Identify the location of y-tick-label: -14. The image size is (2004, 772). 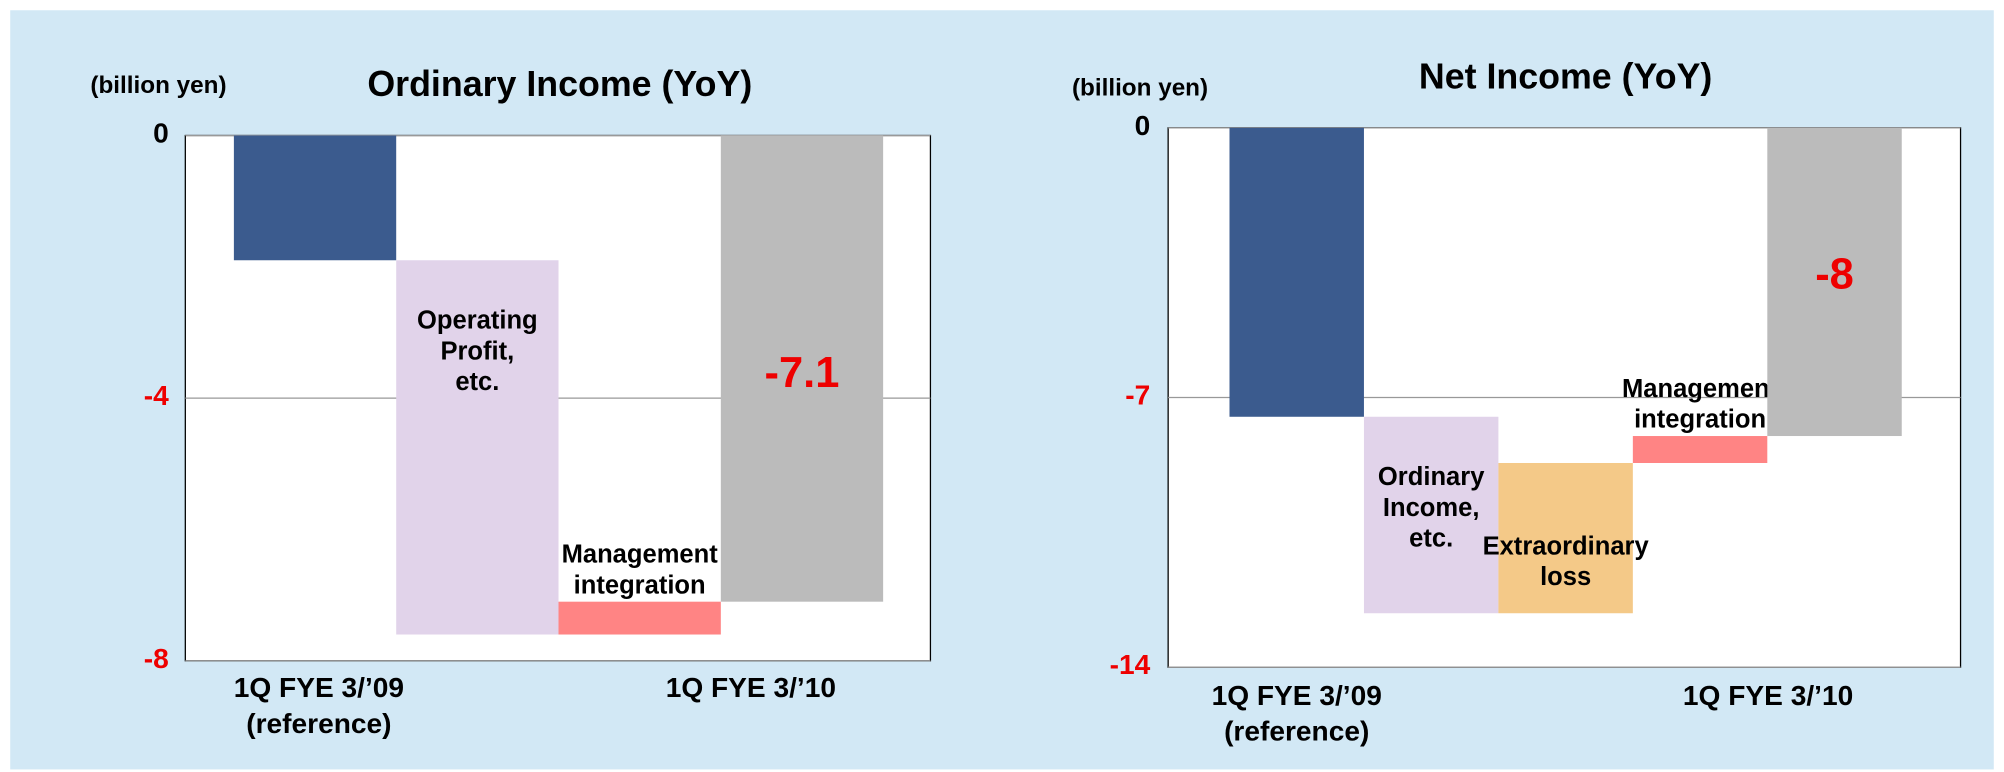
(1130, 665).